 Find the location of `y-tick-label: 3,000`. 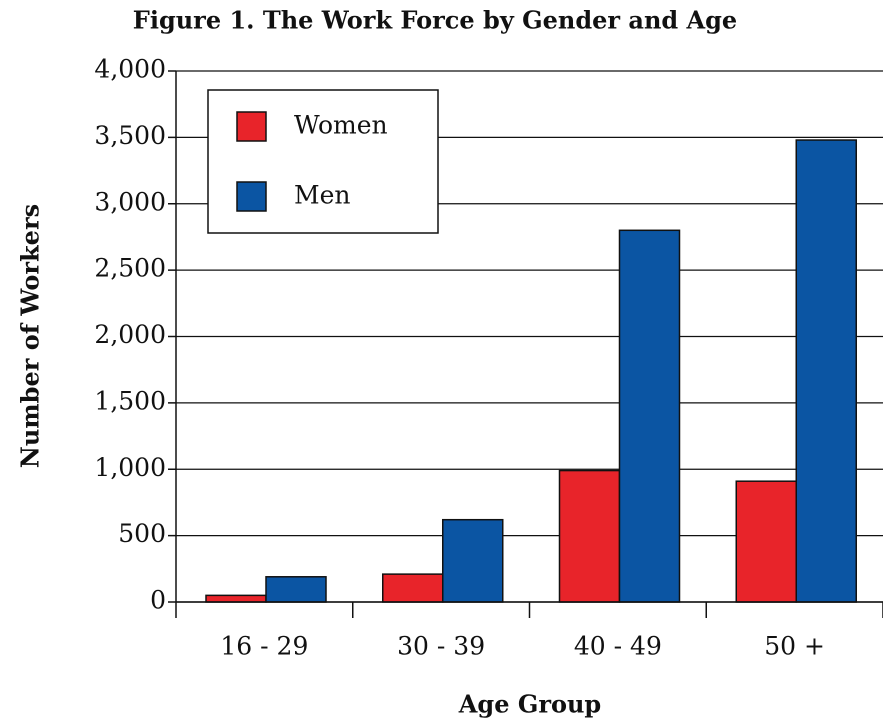

y-tick-label: 3,000 is located at coordinates (130, 201).